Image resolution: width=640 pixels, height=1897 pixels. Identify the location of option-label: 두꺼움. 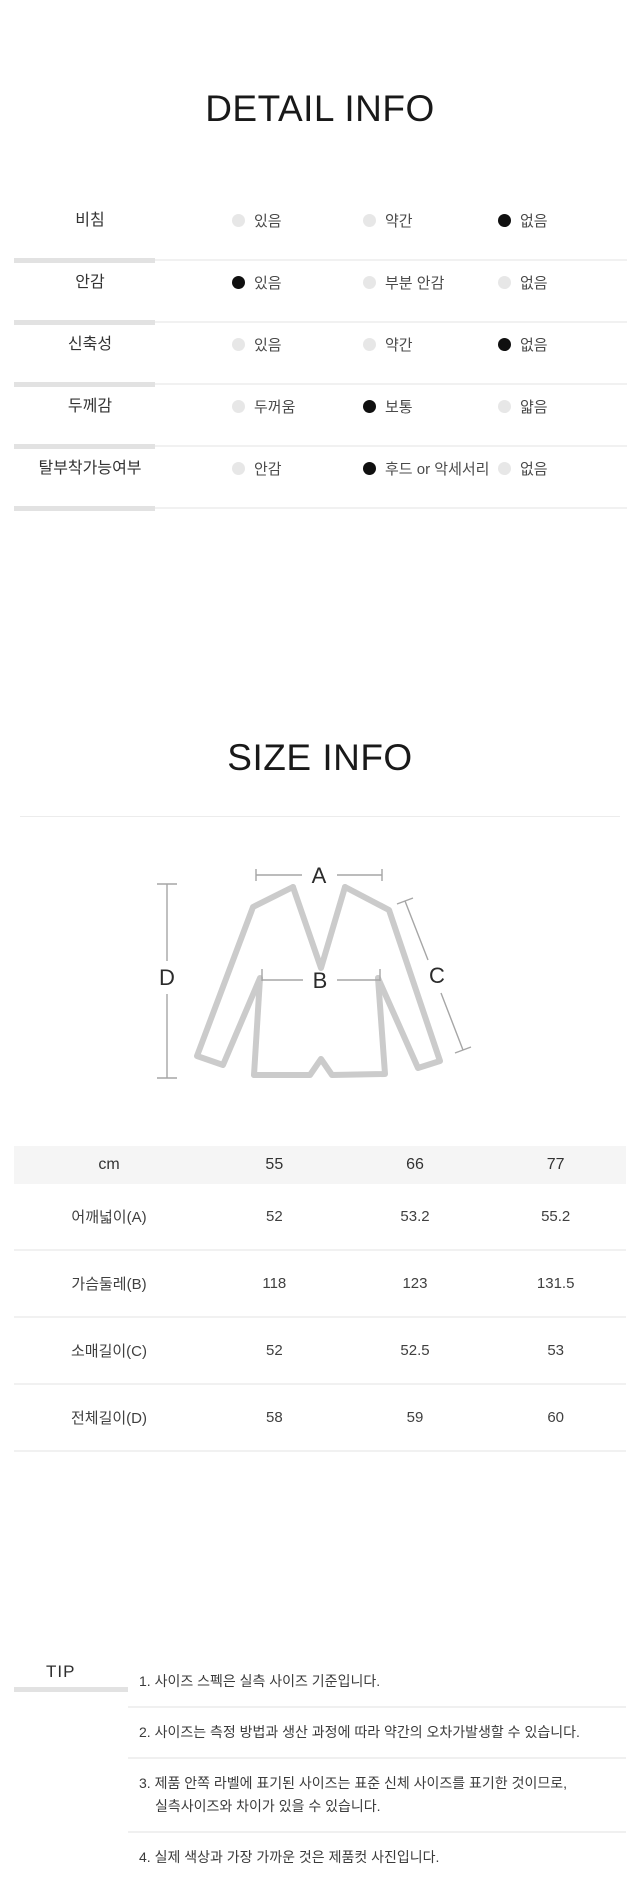
(275, 408).